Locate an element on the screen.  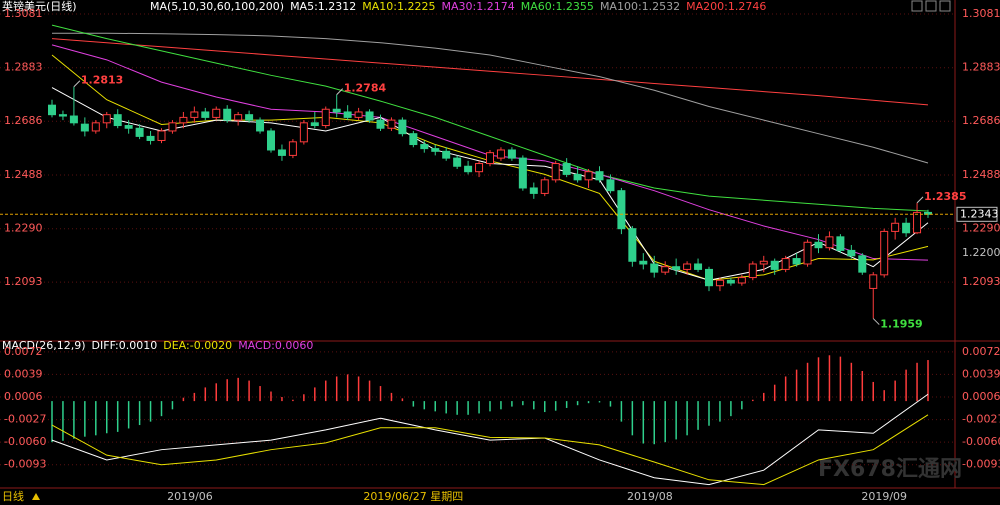
y-right-tick-label: 0.0039 is located at coordinates (981, 373).